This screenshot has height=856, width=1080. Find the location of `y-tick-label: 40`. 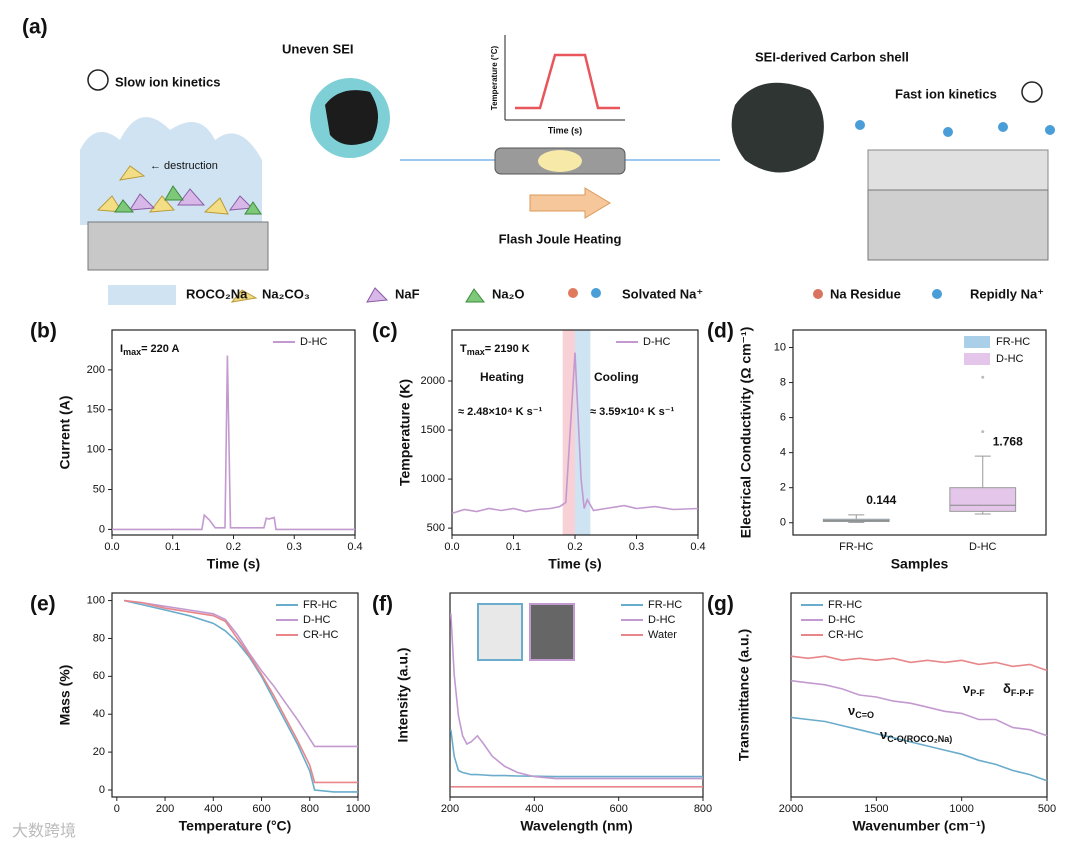

y-tick-label: 40 is located at coordinates (99, 714).